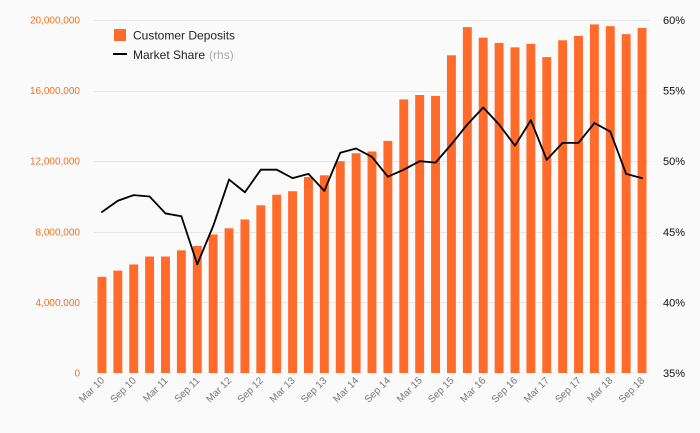 This screenshot has height=433, width=700. I want to click on legend-label-market-share-text: Market Share, so click(169, 55).